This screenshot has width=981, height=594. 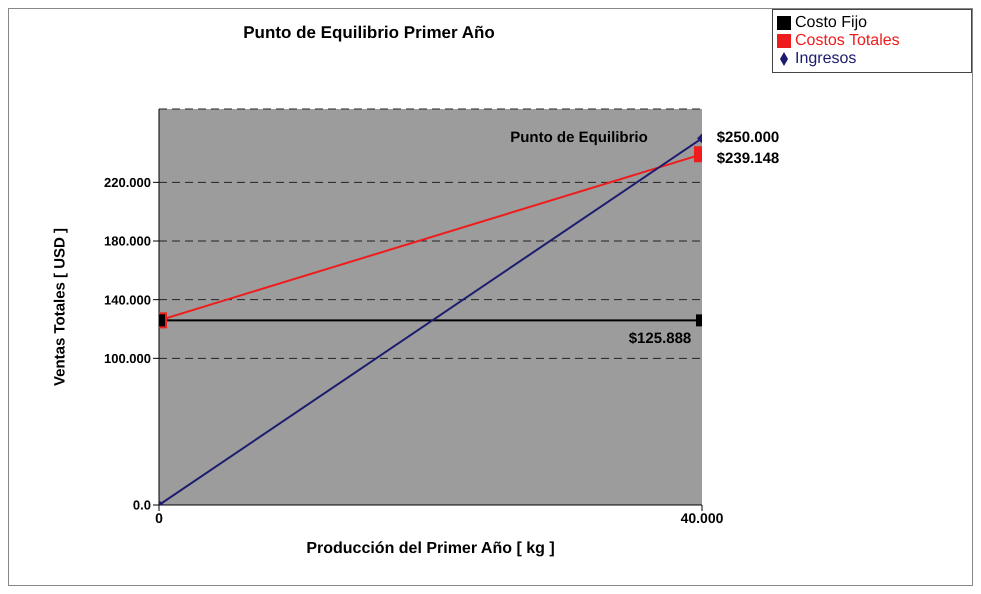 I want to click on y-axis-title: Ventas Totales [ USD ], so click(x=59, y=307).